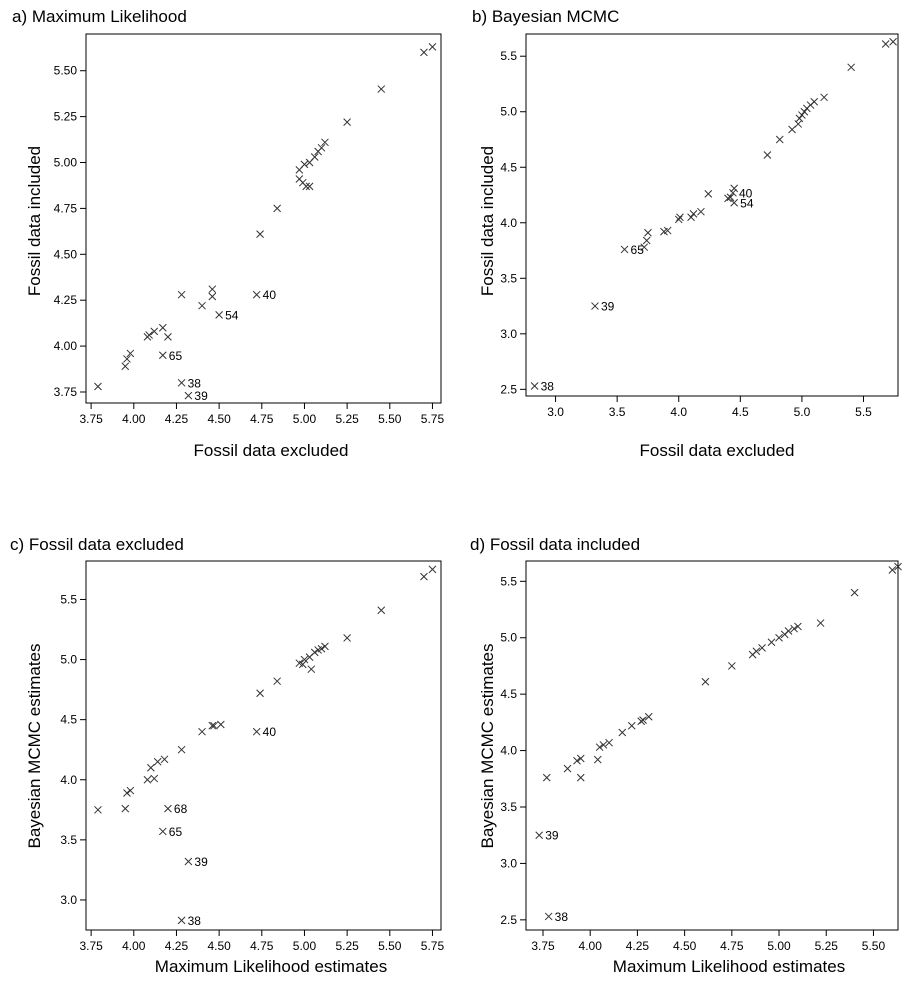 The image size is (903, 982). I want to click on x-tick-label: 4.50, so click(219, 946).